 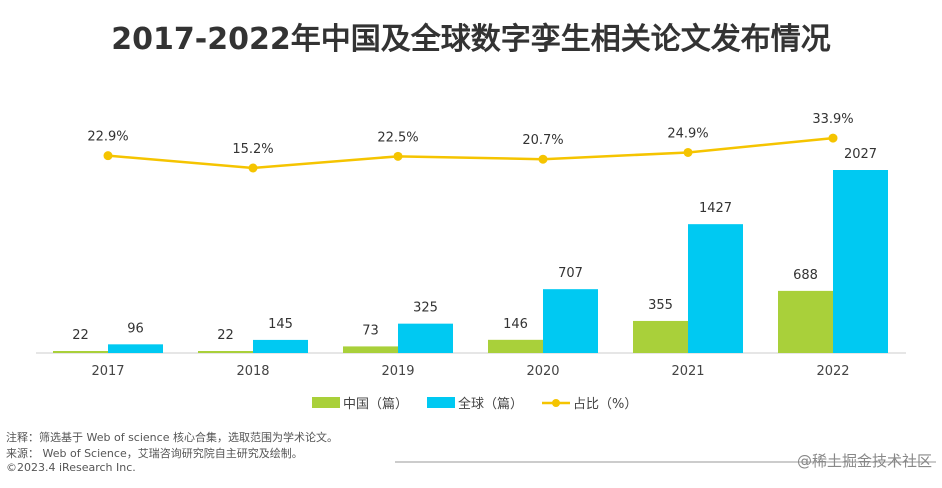 What do you see at coordinates (470, 153) in the screenshot?
I see `line-series` at bounding box center [470, 153].